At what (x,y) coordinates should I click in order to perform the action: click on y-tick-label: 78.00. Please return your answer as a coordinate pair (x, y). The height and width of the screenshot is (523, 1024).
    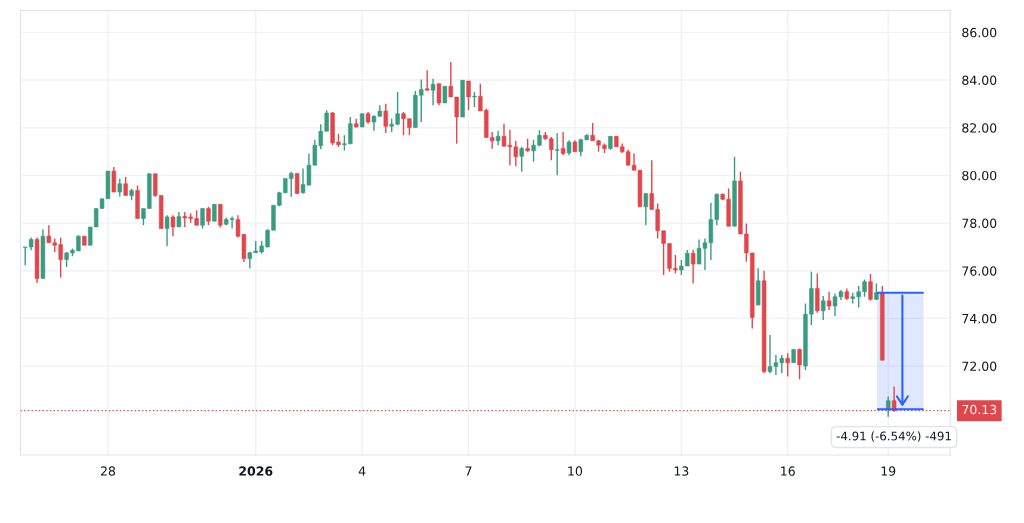
    Looking at the image, I should click on (979, 223).